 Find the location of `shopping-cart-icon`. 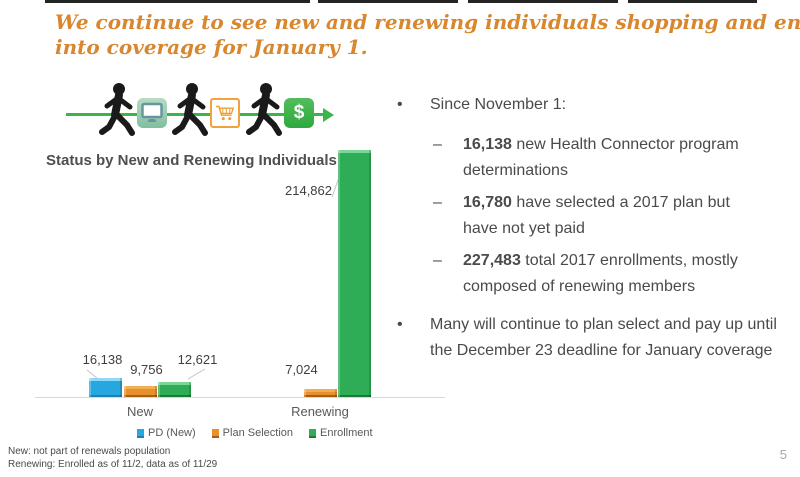

shopping-cart-icon is located at coordinates (225, 113).